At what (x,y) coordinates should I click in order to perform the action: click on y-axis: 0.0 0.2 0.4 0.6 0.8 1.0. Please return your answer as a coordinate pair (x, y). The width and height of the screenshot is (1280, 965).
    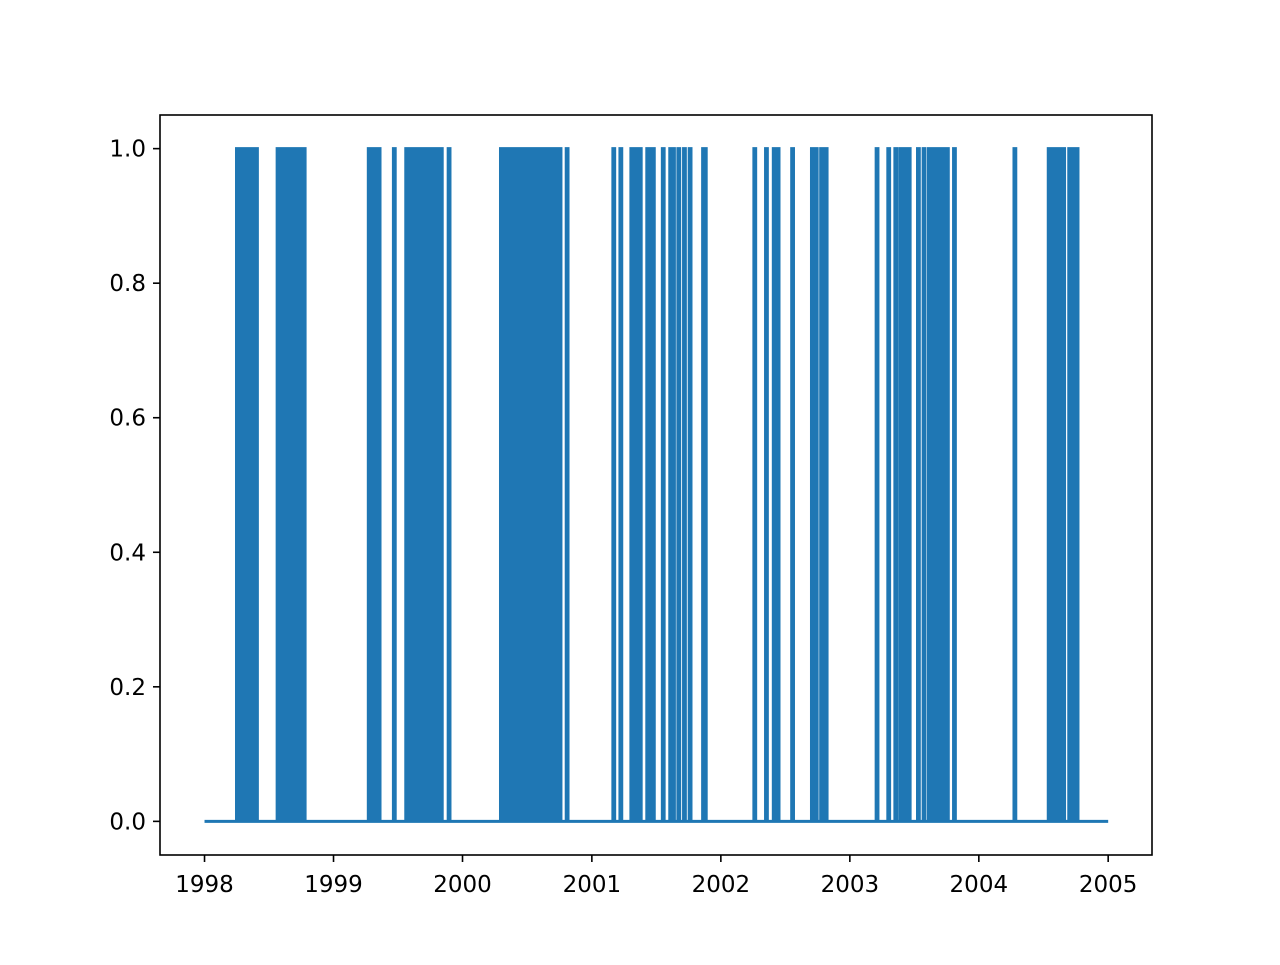
    Looking at the image, I should click on (134, 486).